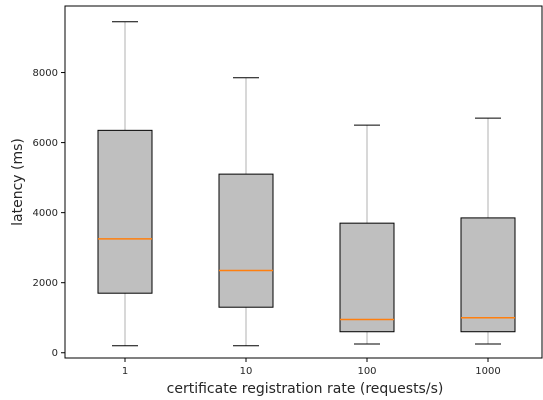 This screenshot has width=543, height=400. Describe the element at coordinates (487, 371) in the screenshot. I see `x-tick-label: 1000` at that location.